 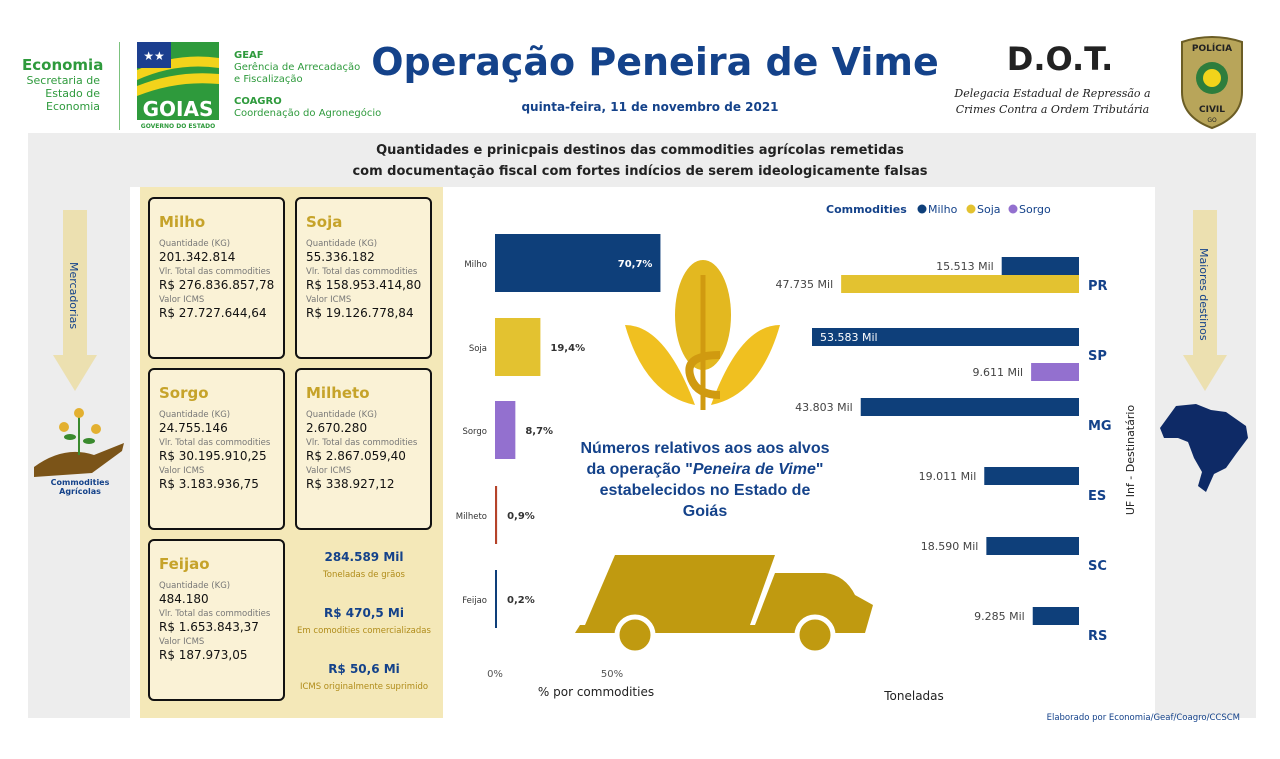 I want to click on bar-milho, so click(x=578, y=263).